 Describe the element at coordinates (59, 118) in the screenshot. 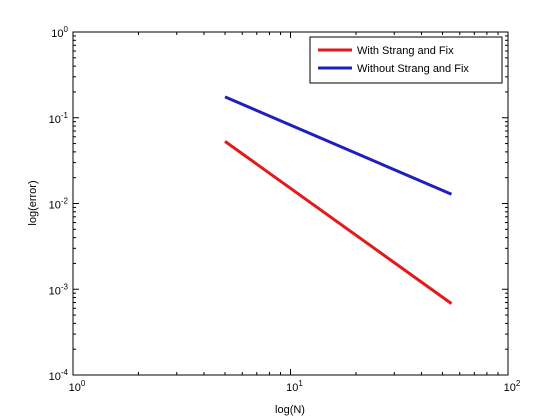

I see `y-tick-label: 10⁻¹` at that location.